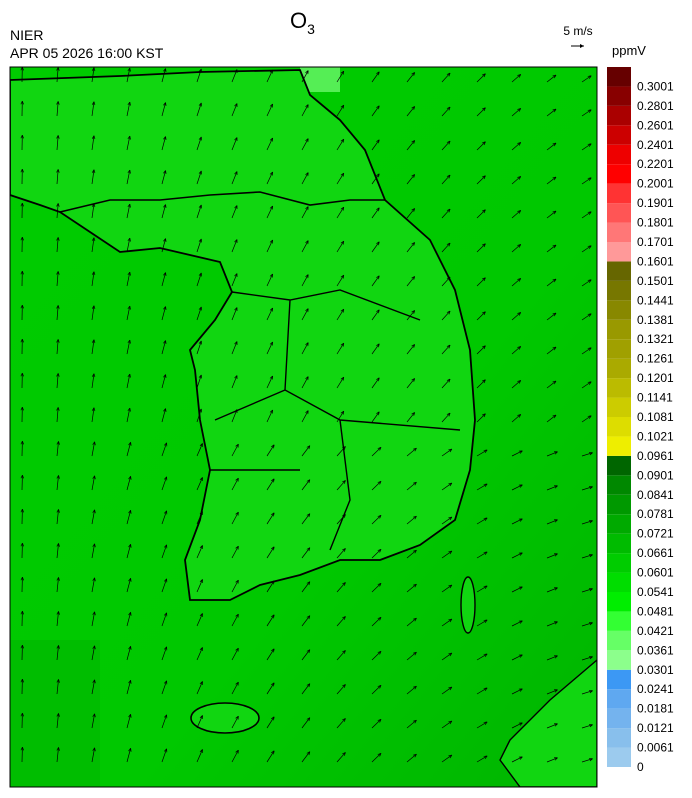 The width and height of the screenshot is (692, 798). What do you see at coordinates (655, 359) in the screenshot?
I see `colorbar-label: 0.1261` at bounding box center [655, 359].